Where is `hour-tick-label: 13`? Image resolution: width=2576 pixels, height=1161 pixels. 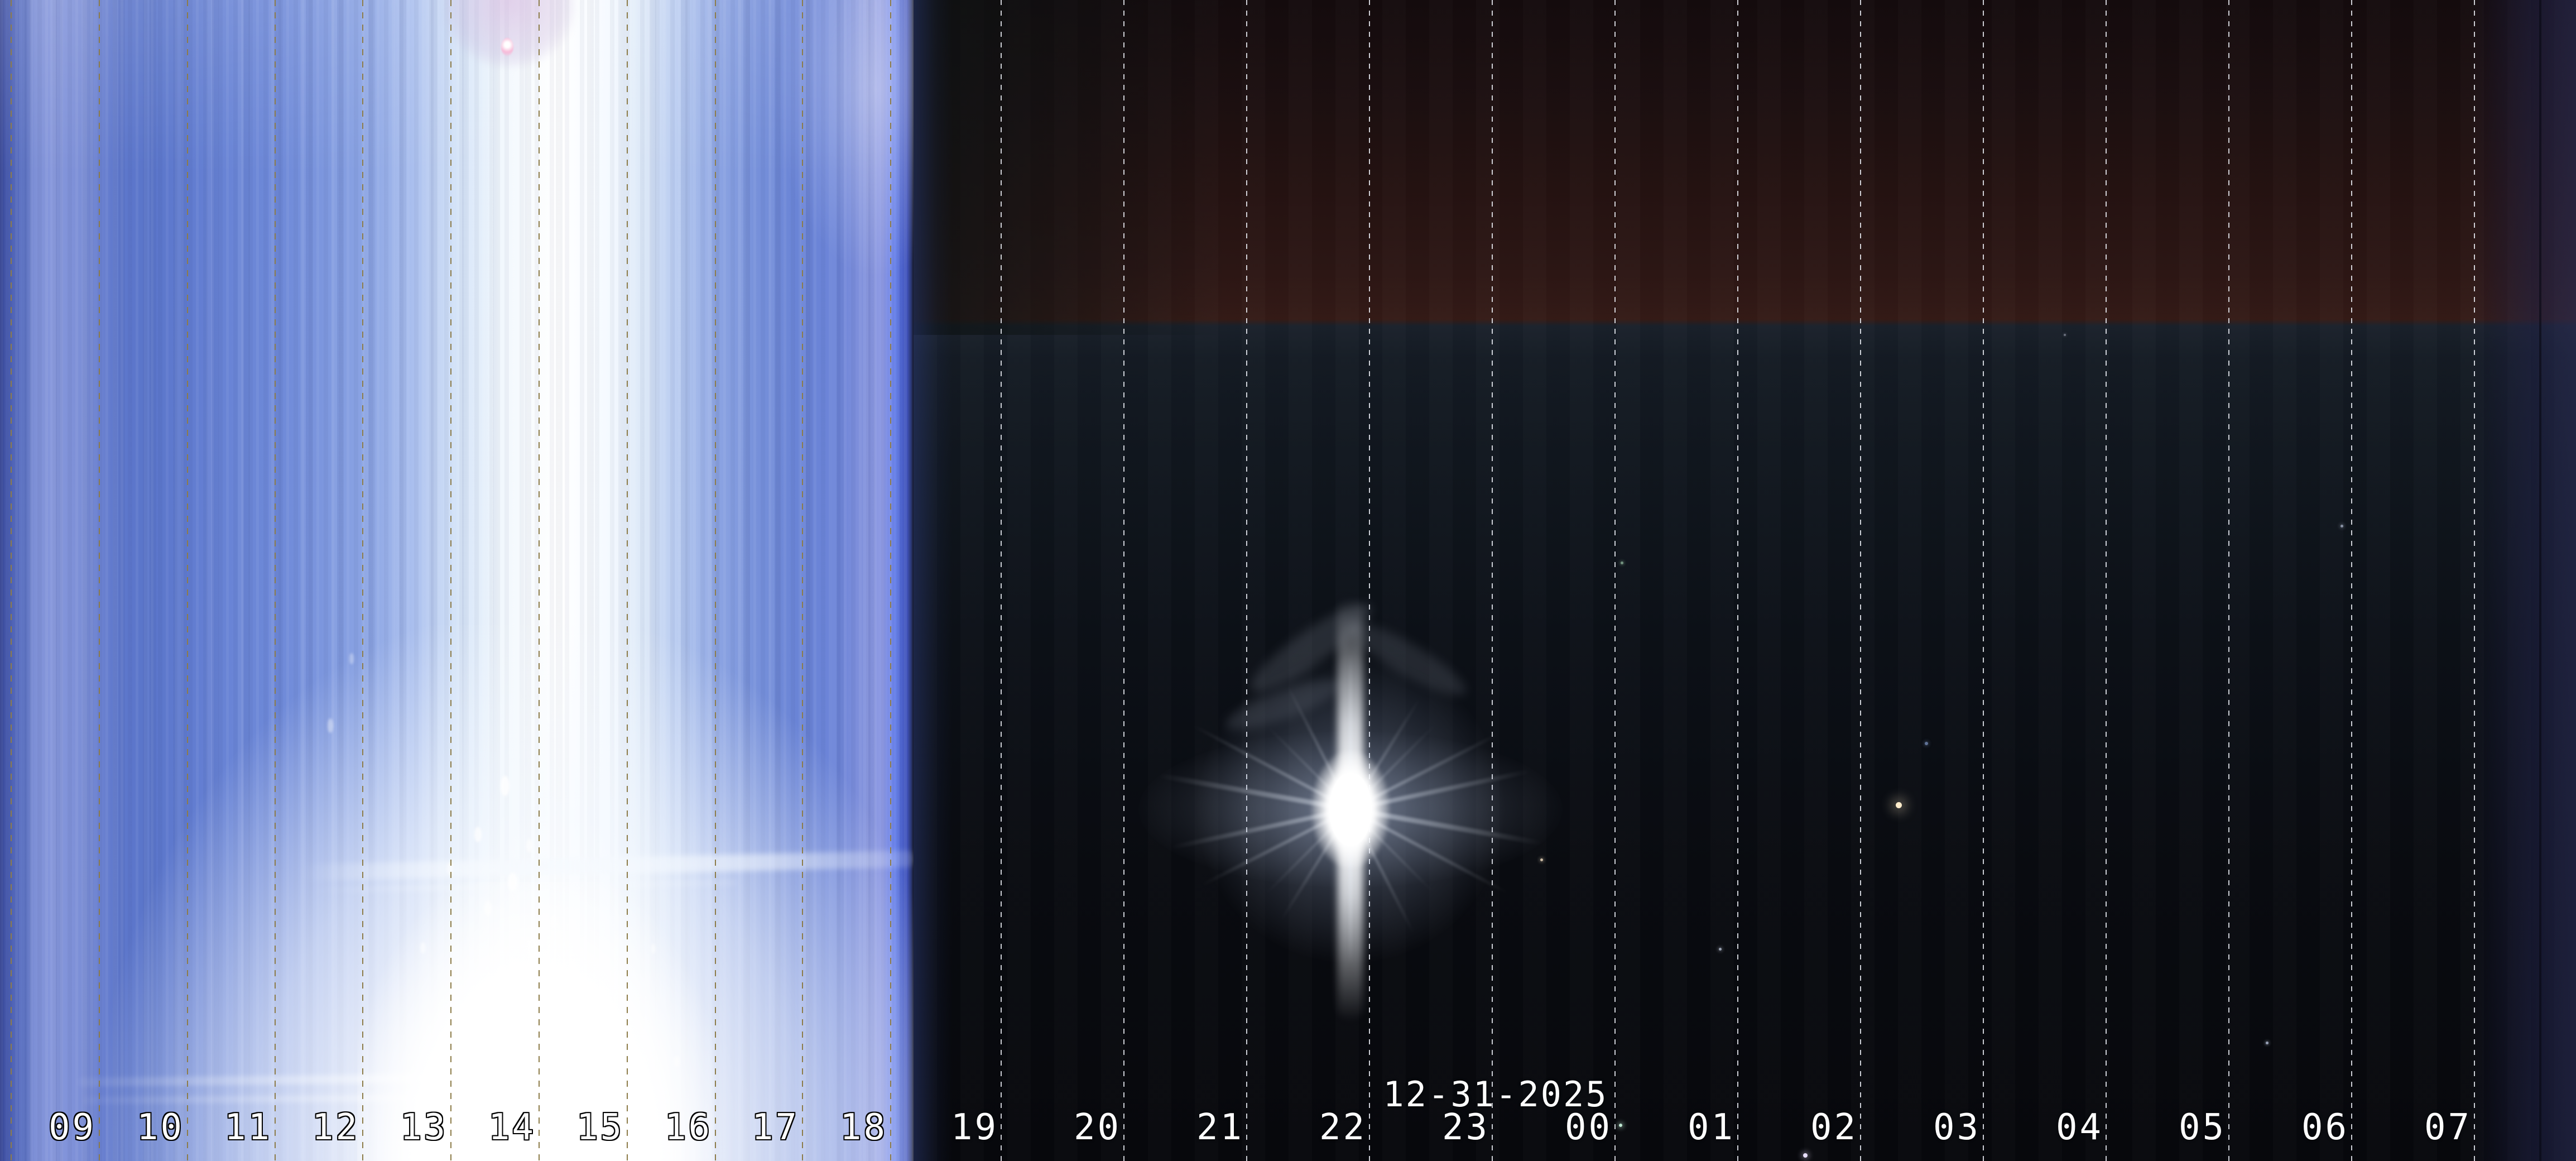 hour-tick-label: 13 is located at coordinates (424, 1127).